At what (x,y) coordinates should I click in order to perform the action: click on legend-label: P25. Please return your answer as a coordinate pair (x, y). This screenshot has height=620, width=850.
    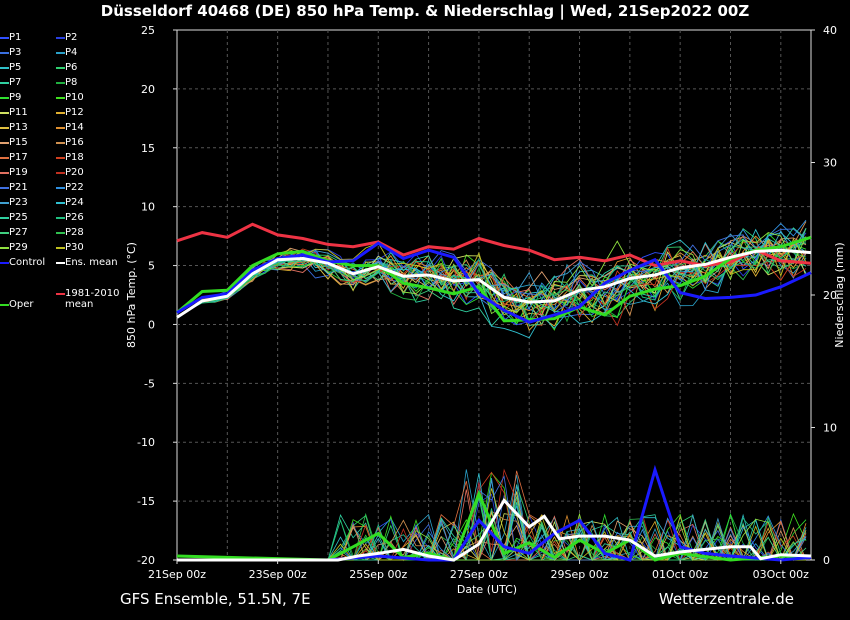
    Looking at the image, I should click on (18, 217).